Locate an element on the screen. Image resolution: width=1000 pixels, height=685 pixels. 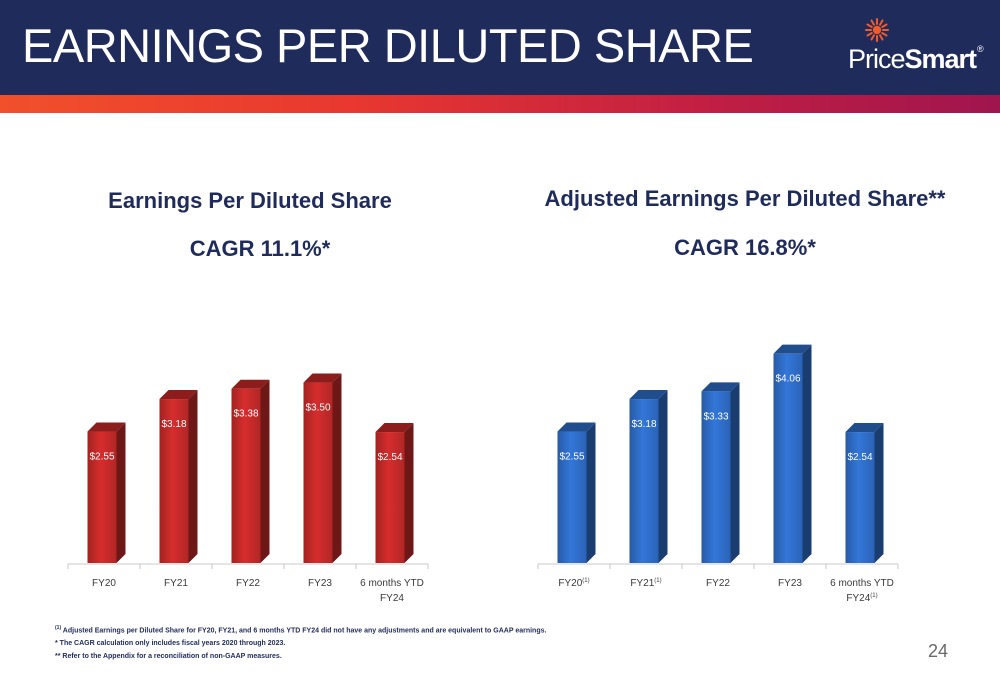
x-tick-label: FY21(1) is located at coordinates (645, 583).